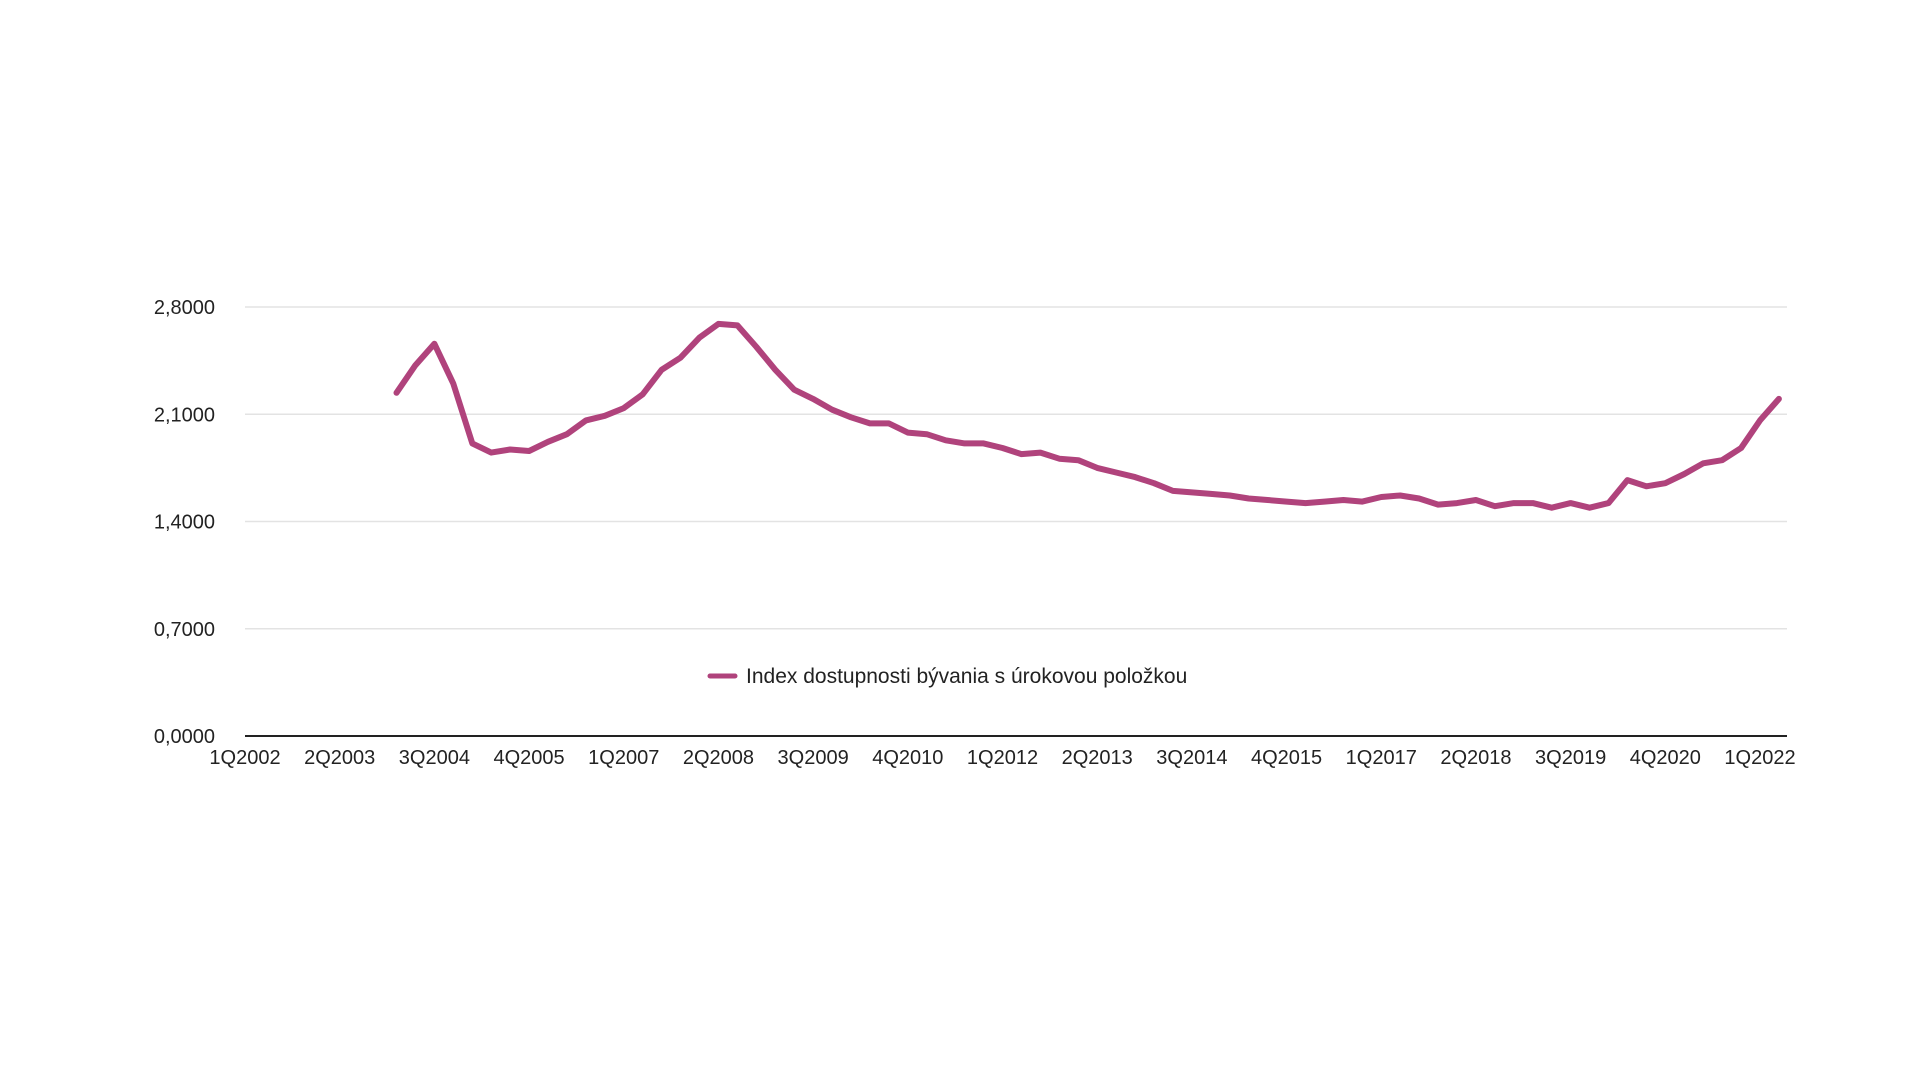 The width and height of the screenshot is (1920, 1080). Describe the element at coordinates (244, 758) in the screenshot. I see `x-tick-label: 1Q2002` at that location.